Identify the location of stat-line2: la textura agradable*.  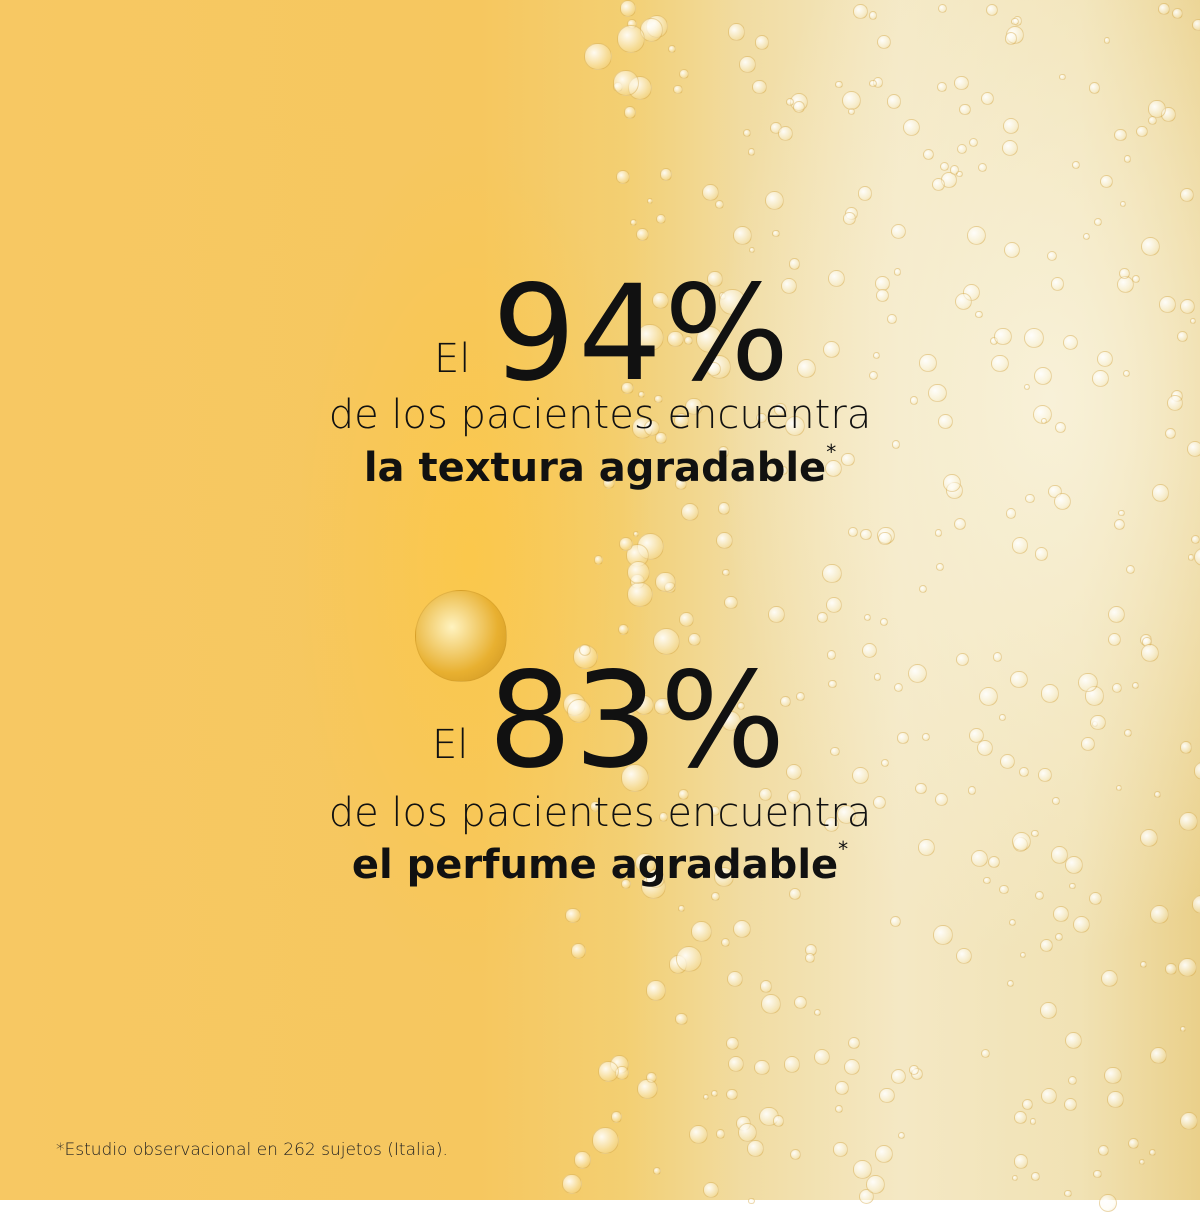
(600, 465).